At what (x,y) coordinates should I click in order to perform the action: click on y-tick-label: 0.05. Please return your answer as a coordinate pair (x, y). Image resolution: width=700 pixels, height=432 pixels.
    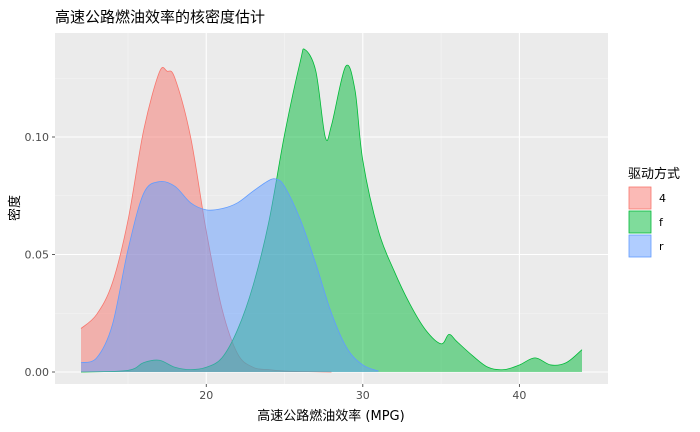
    Looking at the image, I should click on (37, 255).